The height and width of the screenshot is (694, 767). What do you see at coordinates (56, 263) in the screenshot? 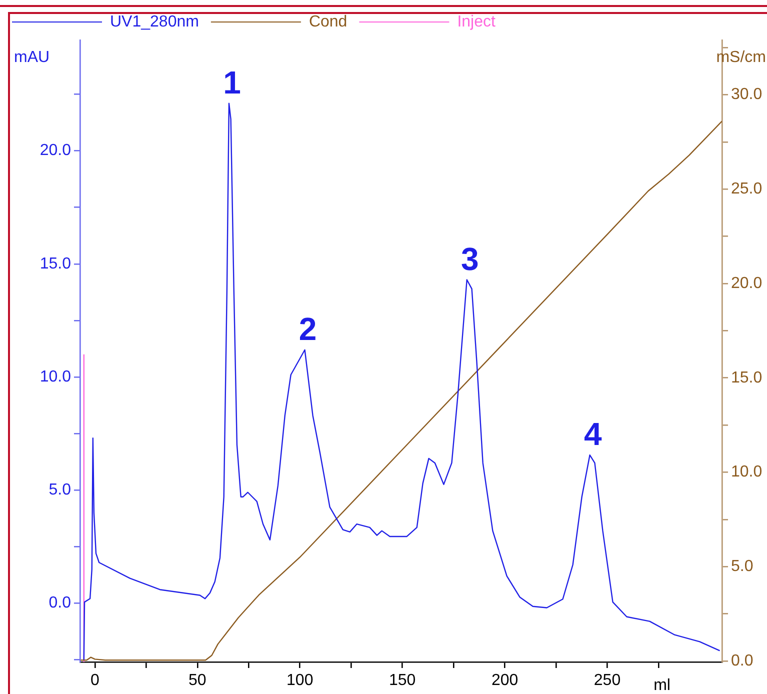
I see `y-tick-label: 15.0` at bounding box center [56, 263].